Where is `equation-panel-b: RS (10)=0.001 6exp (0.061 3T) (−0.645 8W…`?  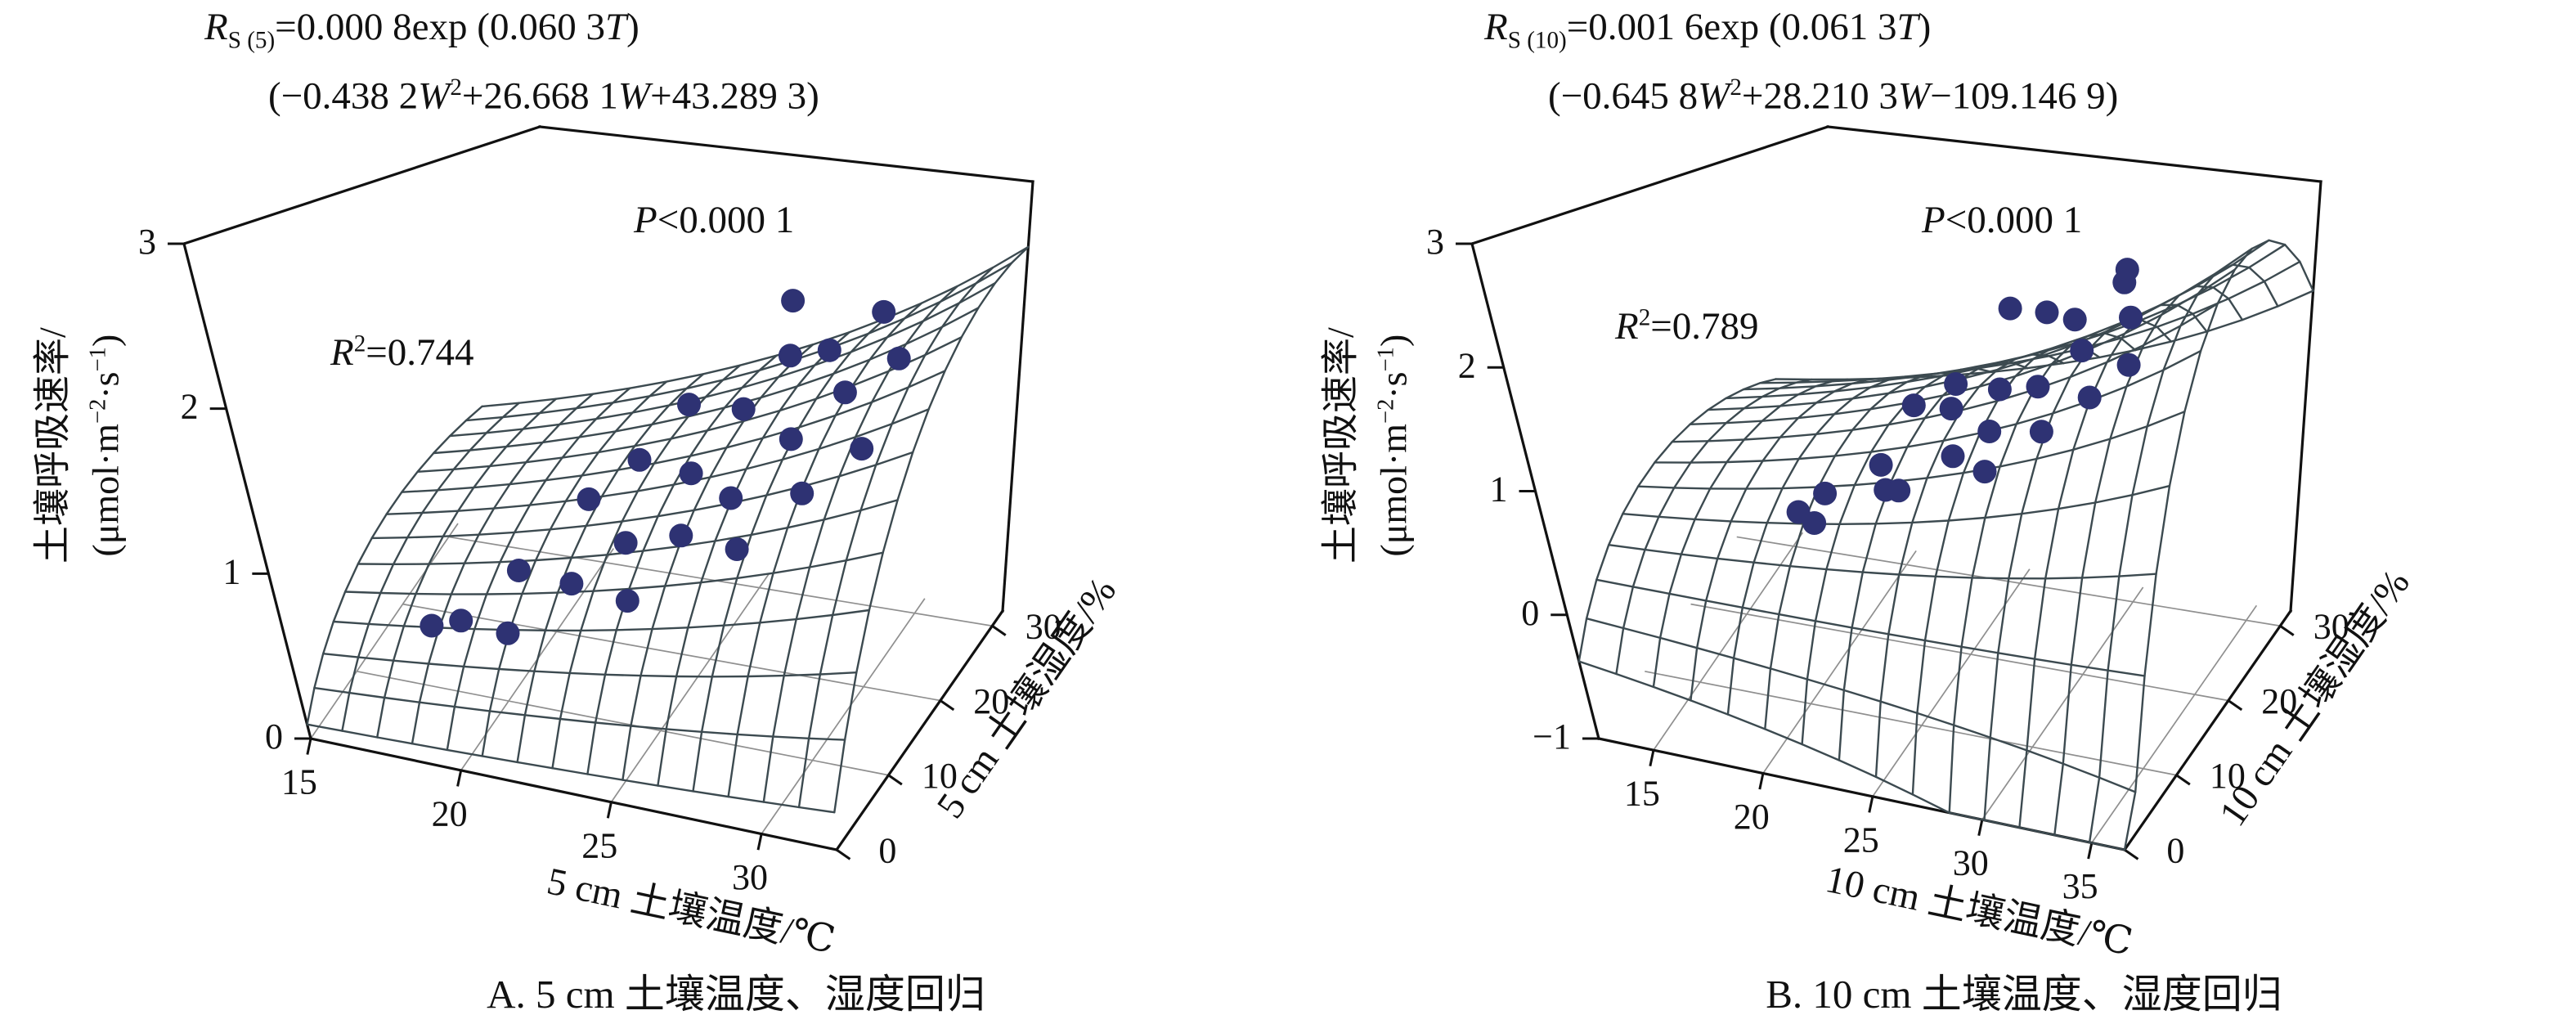 equation-panel-b: RS (10)=0.001 6exp (0.061 3T) (−0.645 8W… is located at coordinates (1801, 61).